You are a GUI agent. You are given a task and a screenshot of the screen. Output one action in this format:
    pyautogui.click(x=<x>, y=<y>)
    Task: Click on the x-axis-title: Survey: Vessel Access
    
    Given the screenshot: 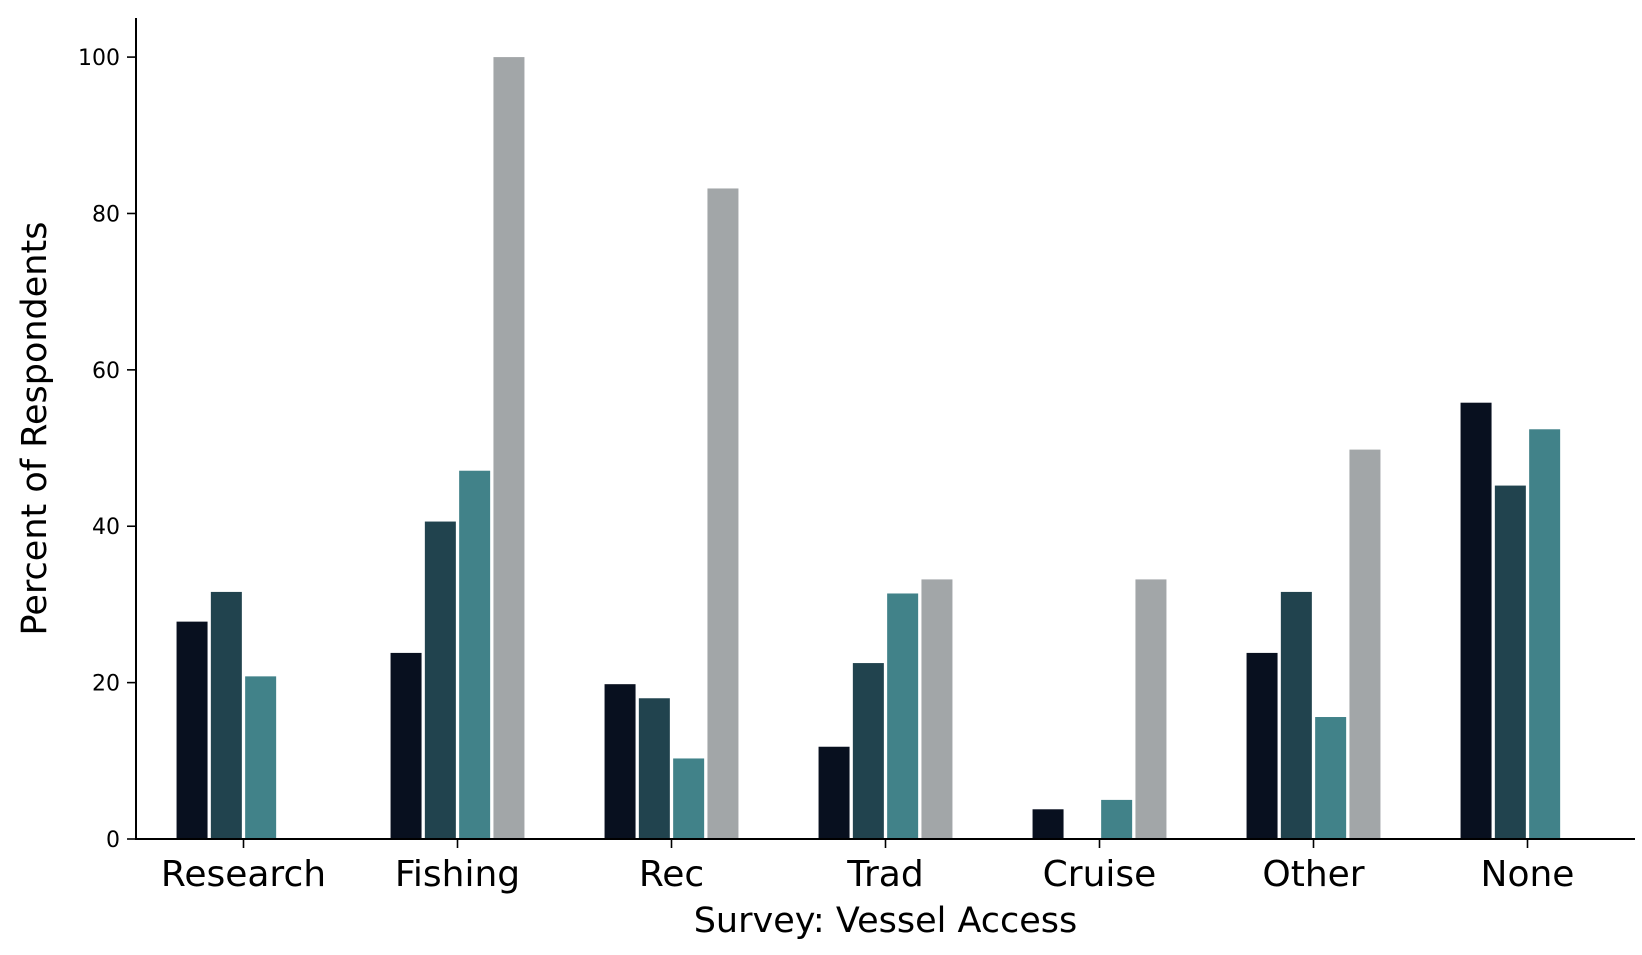 What is the action you would take?
    pyautogui.click(x=886, y=921)
    